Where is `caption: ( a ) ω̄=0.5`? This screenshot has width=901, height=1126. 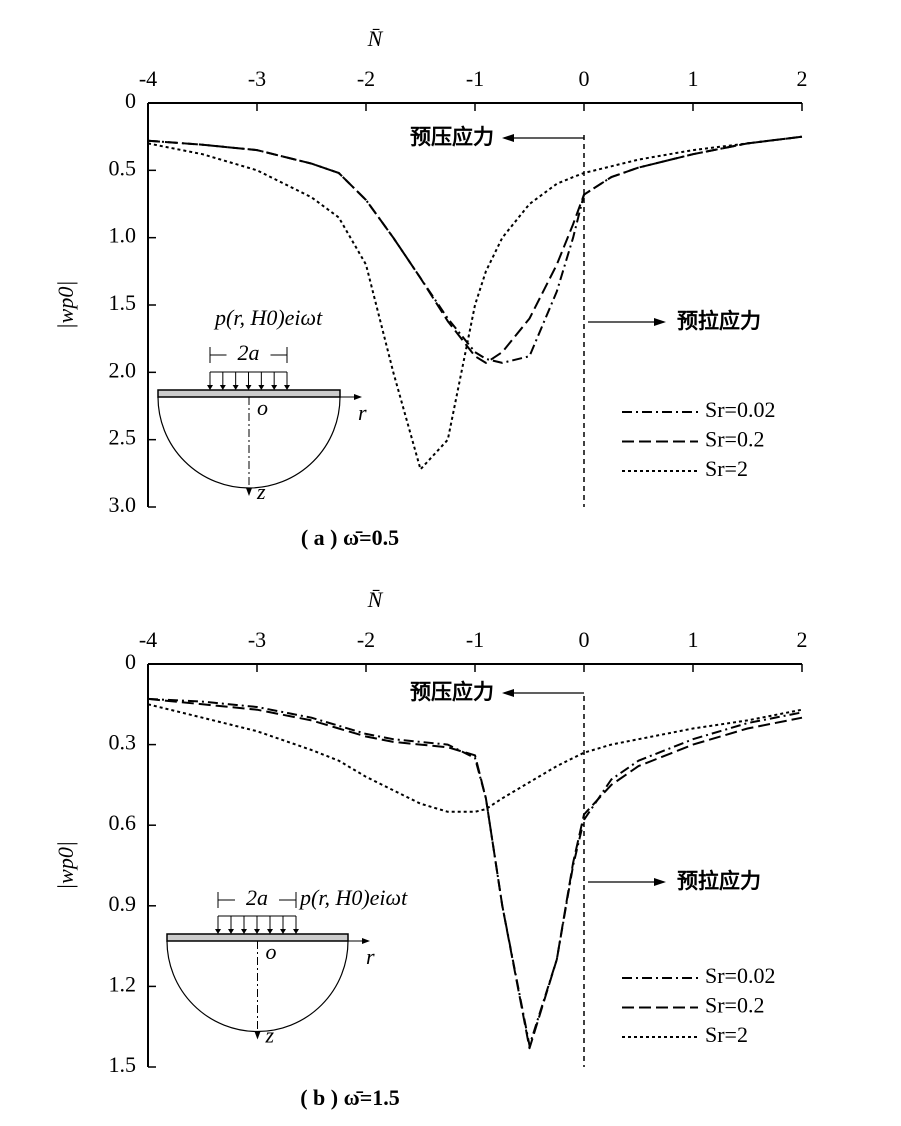
caption: ( a ) ω̄=0.5 is located at coordinates (350, 537).